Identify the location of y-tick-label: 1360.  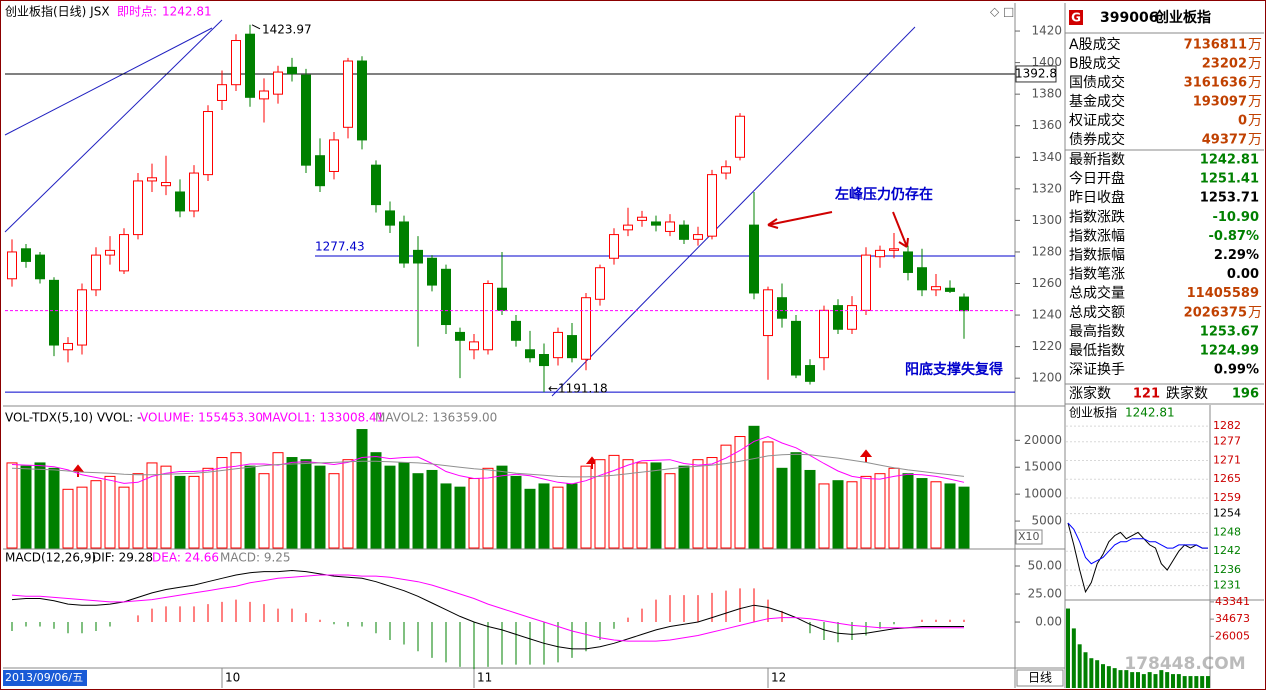
(1046, 125).